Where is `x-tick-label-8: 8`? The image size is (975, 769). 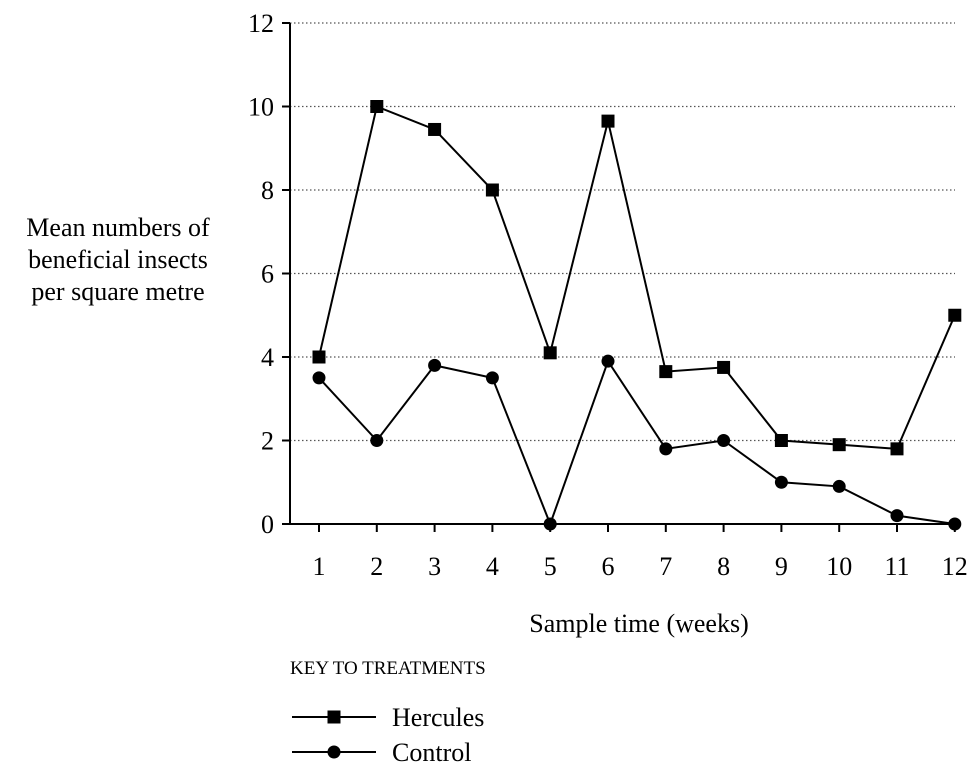
x-tick-label-8: 8 is located at coordinates (723, 566).